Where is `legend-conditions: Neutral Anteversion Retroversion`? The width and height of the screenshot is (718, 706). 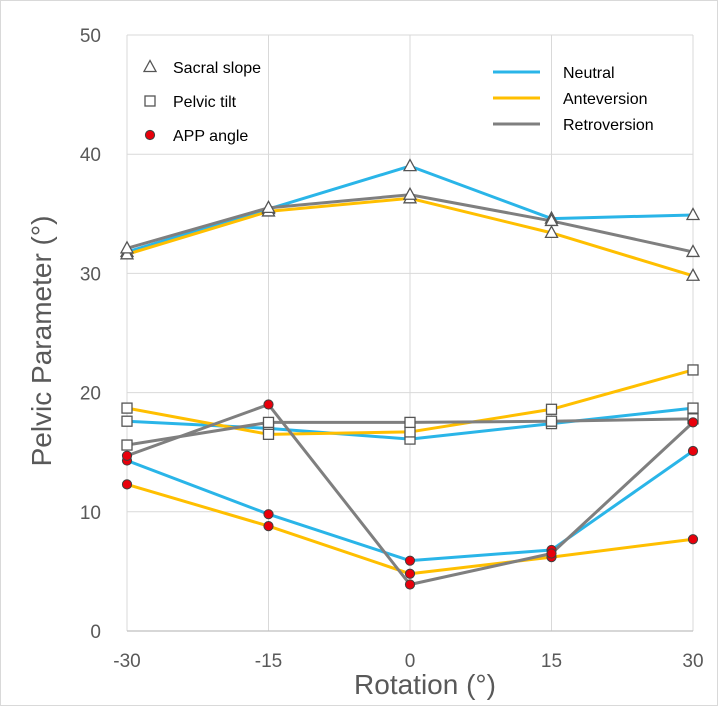
legend-conditions: Neutral Anteversion Retroversion is located at coordinates (573, 99).